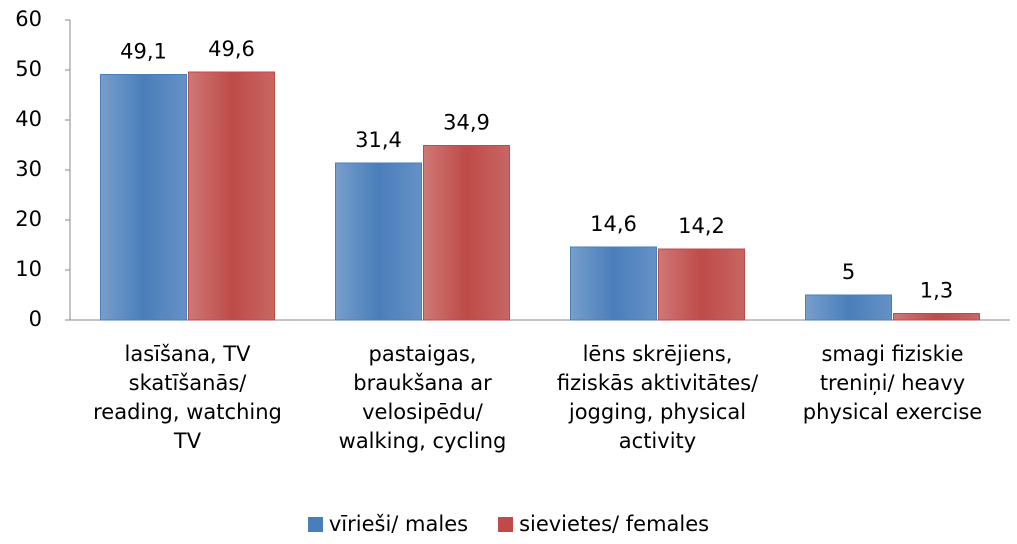 This screenshot has height=544, width=1017. What do you see at coordinates (466, 123) in the screenshot?
I see `data-label: 34,9` at bounding box center [466, 123].